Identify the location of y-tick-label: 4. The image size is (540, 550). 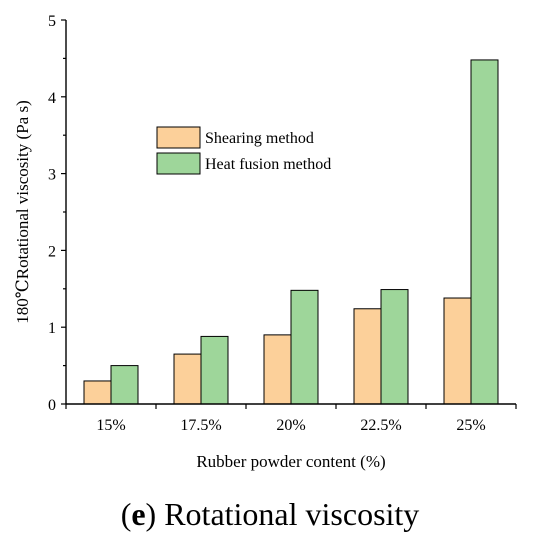
(52, 98).